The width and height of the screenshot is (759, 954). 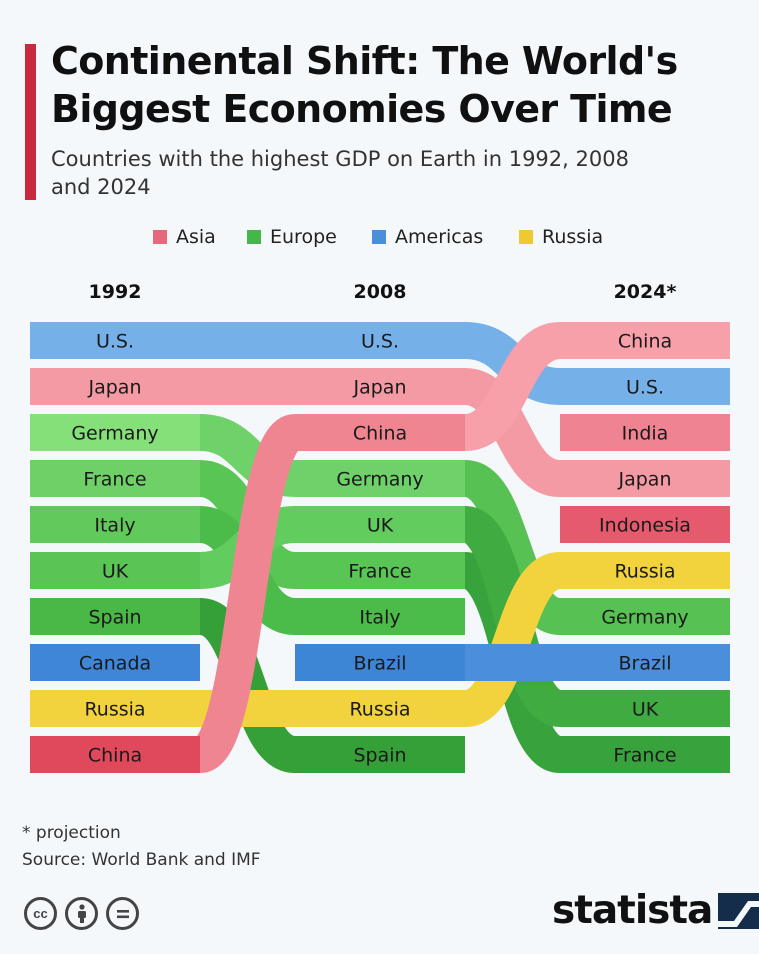 I want to click on bar-u-s-1992, so click(x=115, y=340).